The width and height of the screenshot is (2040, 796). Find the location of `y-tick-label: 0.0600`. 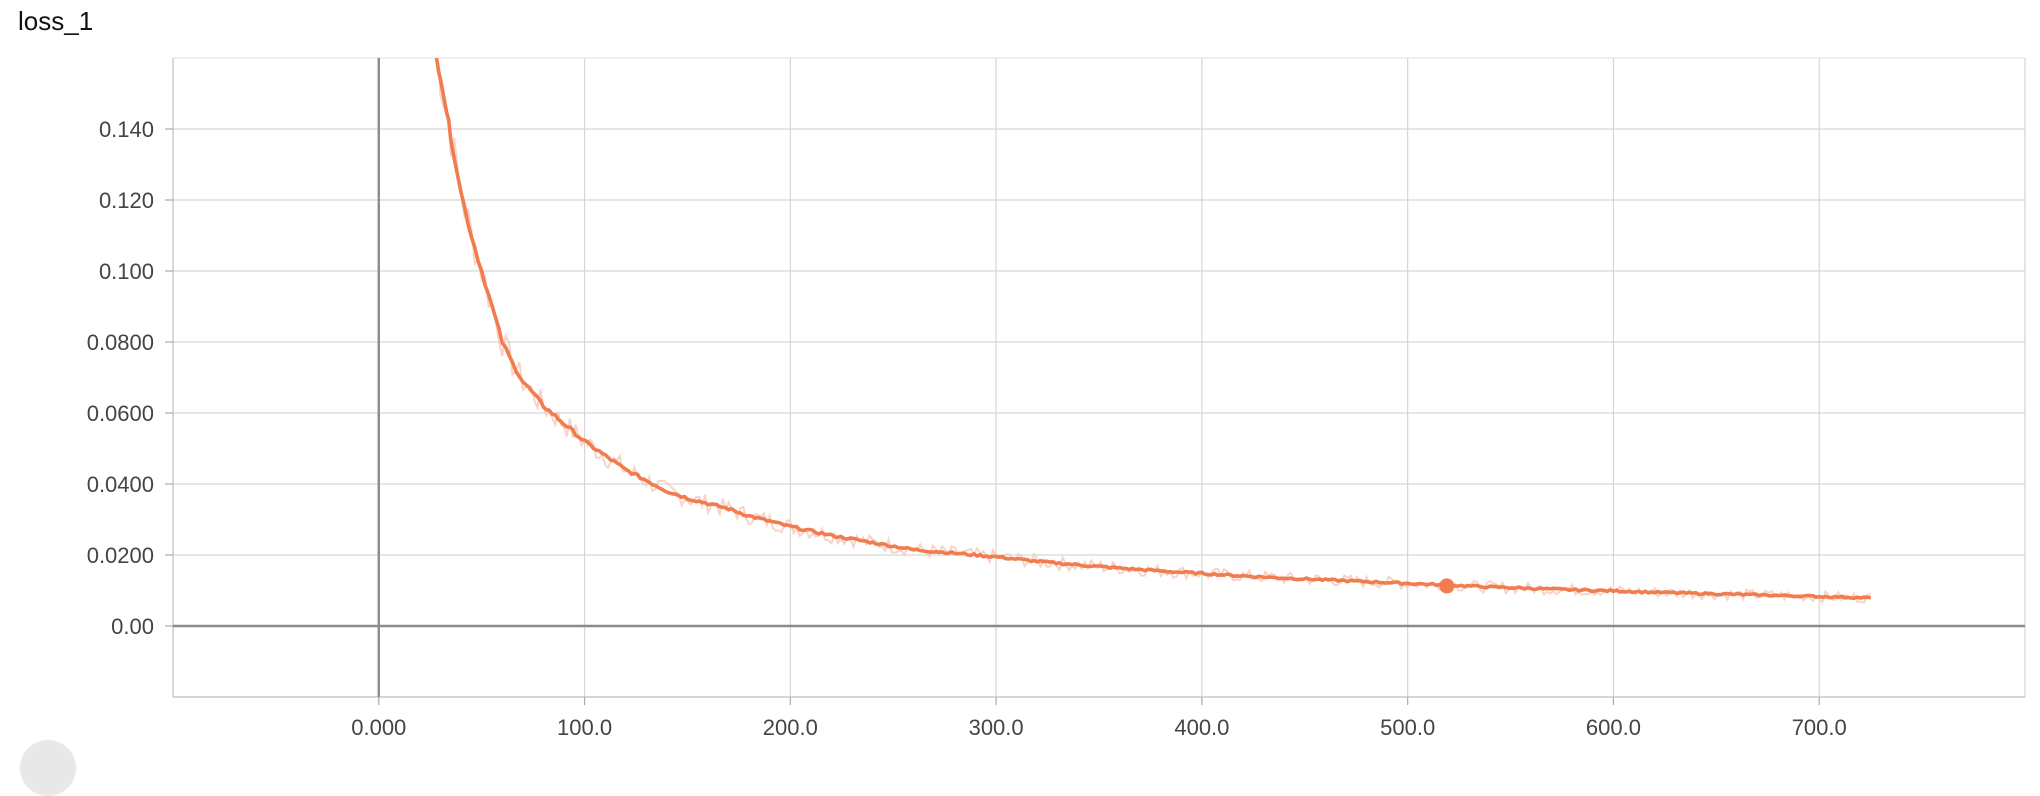

y-tick-label: 0.0600 is located at coordinates (120, 413).